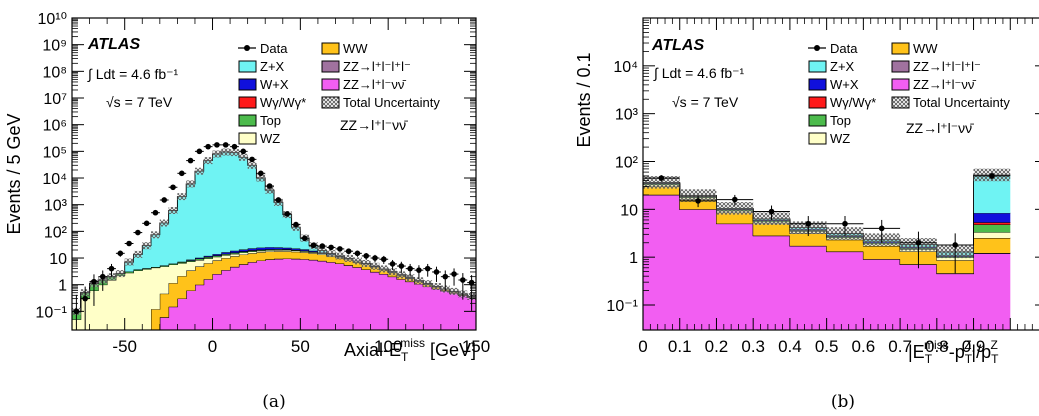 The height and width of the screenshot is (416, 1039). What do you see at coordinates (629, 210) in the screenshot?
I see `b-ytick-label: 10` at bounding box center [629, 210].